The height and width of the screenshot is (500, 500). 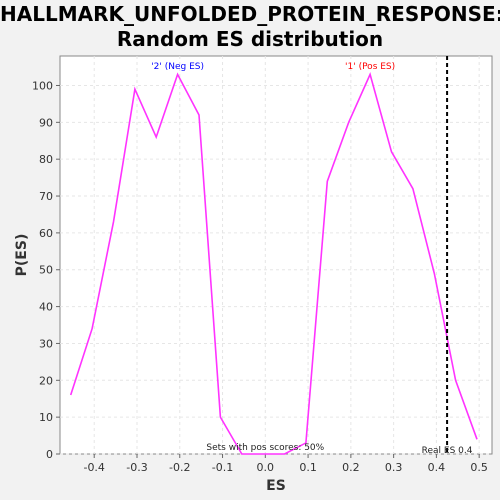 What do you see at coordinates (351, 467) in the screenshot?
I see `x-tick-label: 0.2` at bounding box center [351, 467].